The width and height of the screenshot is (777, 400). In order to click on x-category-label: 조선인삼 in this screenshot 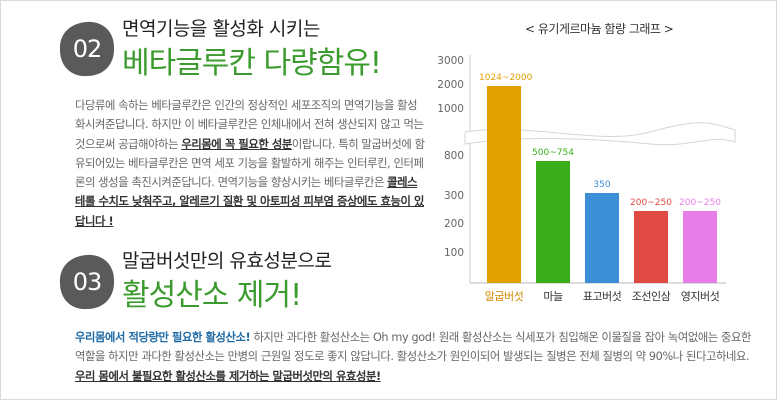, I will do `click(651, 296)`.